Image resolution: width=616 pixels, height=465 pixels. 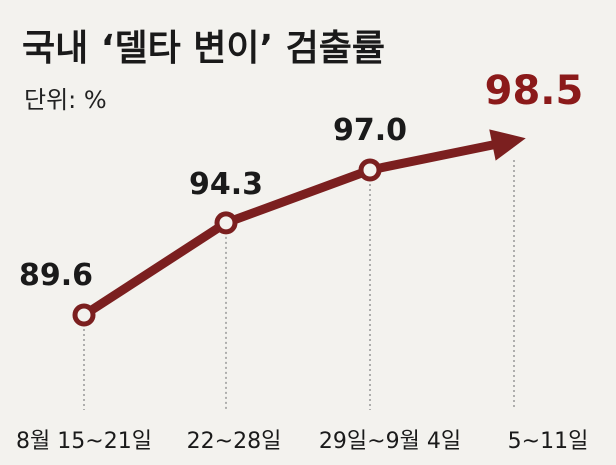 What do you see at coordinates (84, 441) in the screenshot?
I see `x-tick-label-1: 8월 15~21일` at bounding box center [84, 441].